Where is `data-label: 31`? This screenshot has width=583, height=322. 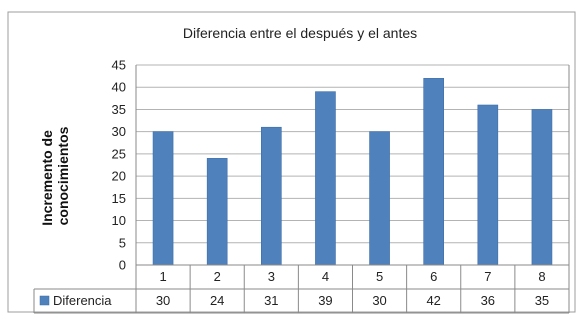
data-label: 31 is located at coordinates (271, 300).